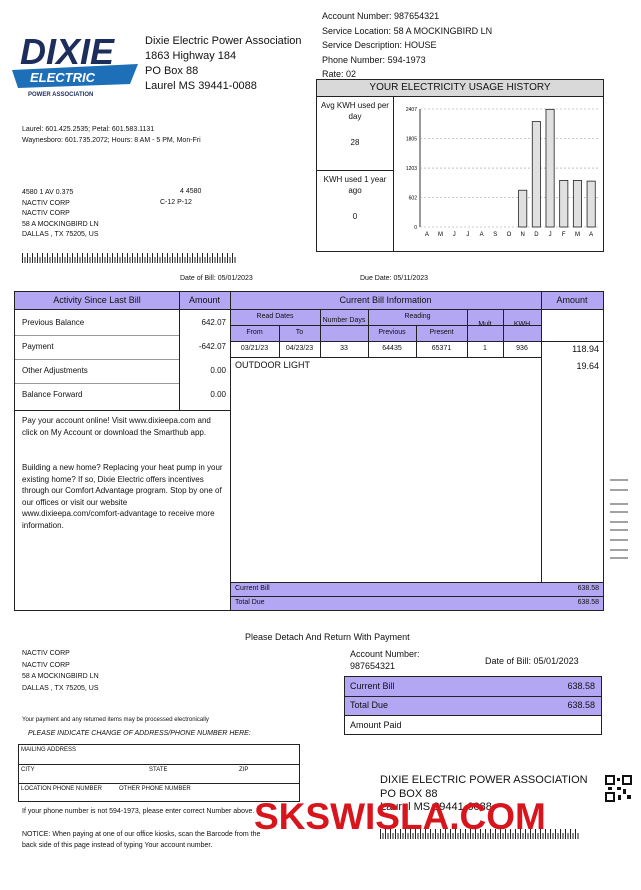 The height and width of the screenshot is (890, 641). Describe the element at coordinates (415, 228) in the screenshot. I see `y-tick-label: 0` at that location.